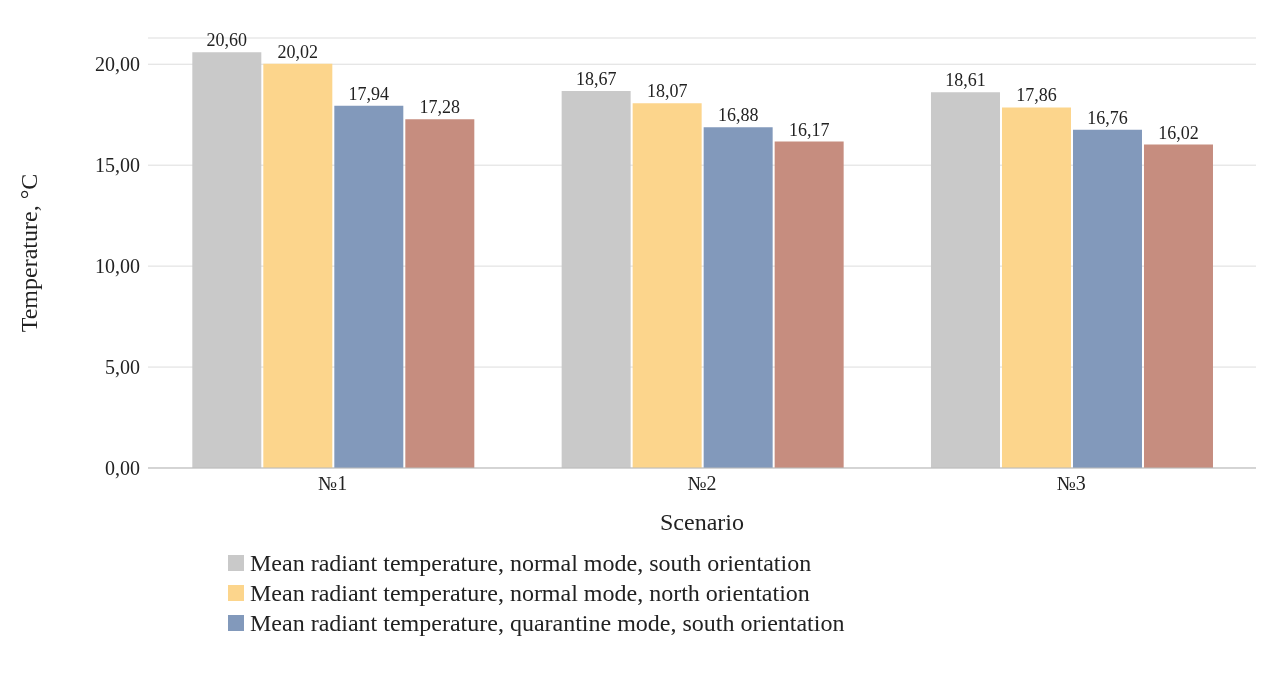 The width and height of the screenshot is (1274, 678). I want to click on legend-label: Mean radiant temperature, normal mode, north orientation, so click(530, 593).